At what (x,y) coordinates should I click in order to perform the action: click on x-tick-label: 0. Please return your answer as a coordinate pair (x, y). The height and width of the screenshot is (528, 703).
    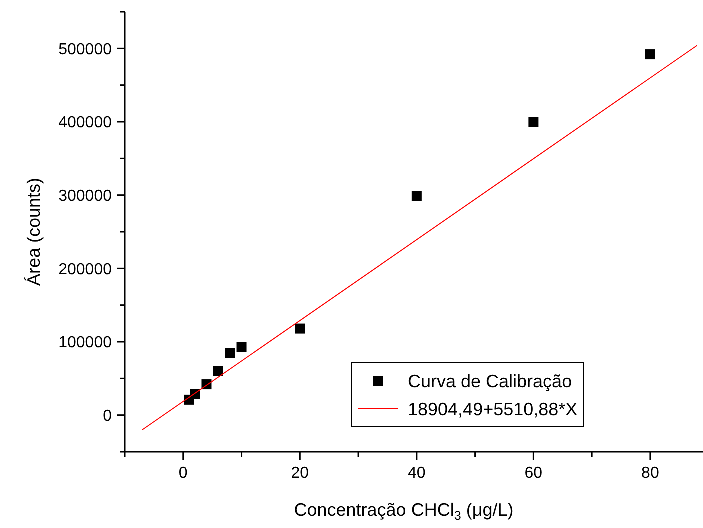
    Looking at the image, I should click on (183, 473).